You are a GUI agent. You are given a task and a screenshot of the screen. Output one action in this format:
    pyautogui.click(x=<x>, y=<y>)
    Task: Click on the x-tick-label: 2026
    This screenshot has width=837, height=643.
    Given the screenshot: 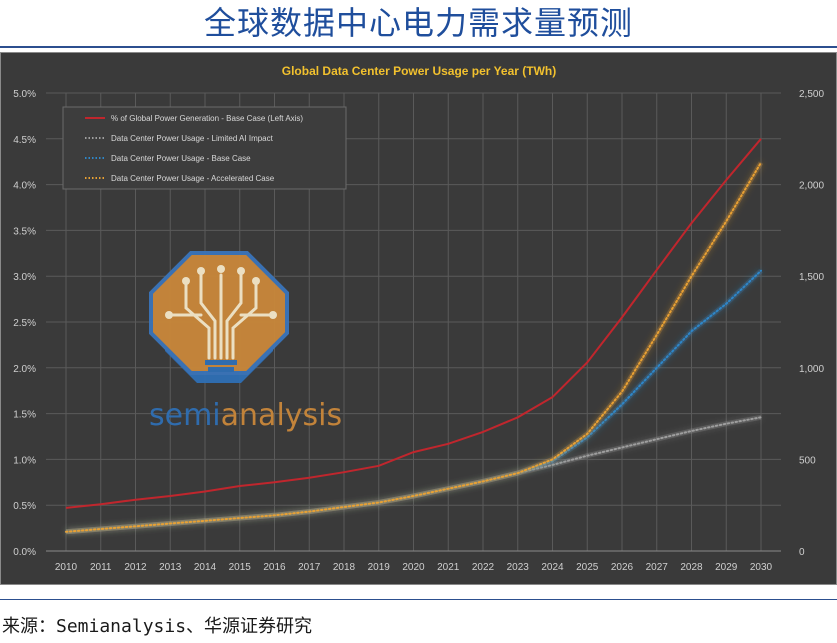 What is the action you would take?
    pyautogui.click(x=622, y=567)
    